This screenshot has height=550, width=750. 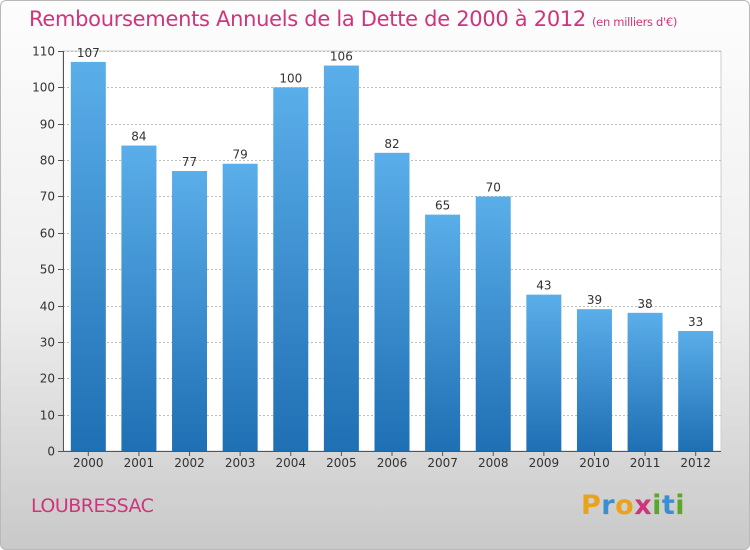 I want to click on data-label: 79, so click(x=240, y=155).